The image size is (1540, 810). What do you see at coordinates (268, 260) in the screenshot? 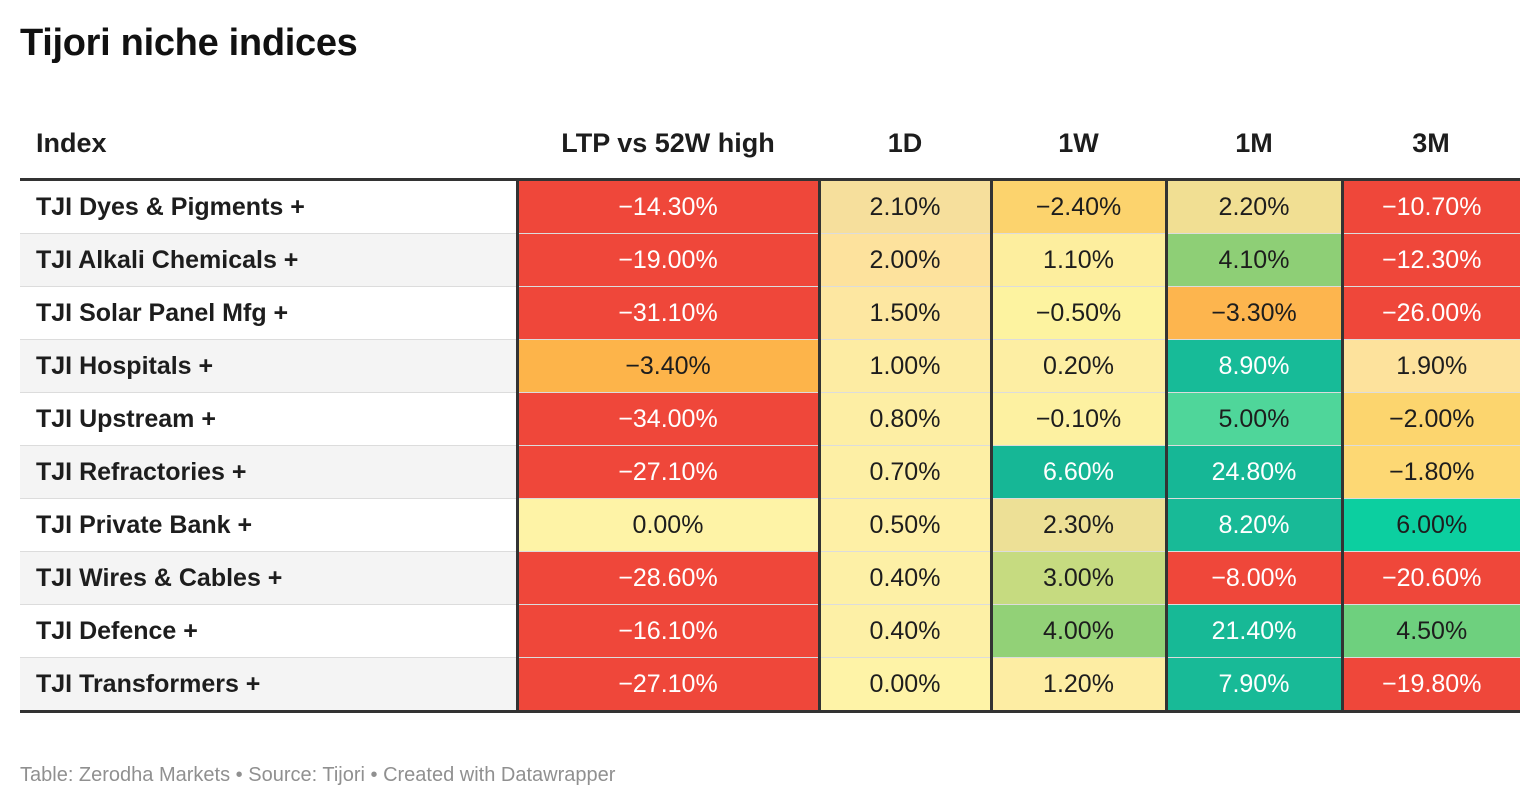
I see `row-index-name: TJI Alkali Chemicals +` at bounding box center [268, 260].